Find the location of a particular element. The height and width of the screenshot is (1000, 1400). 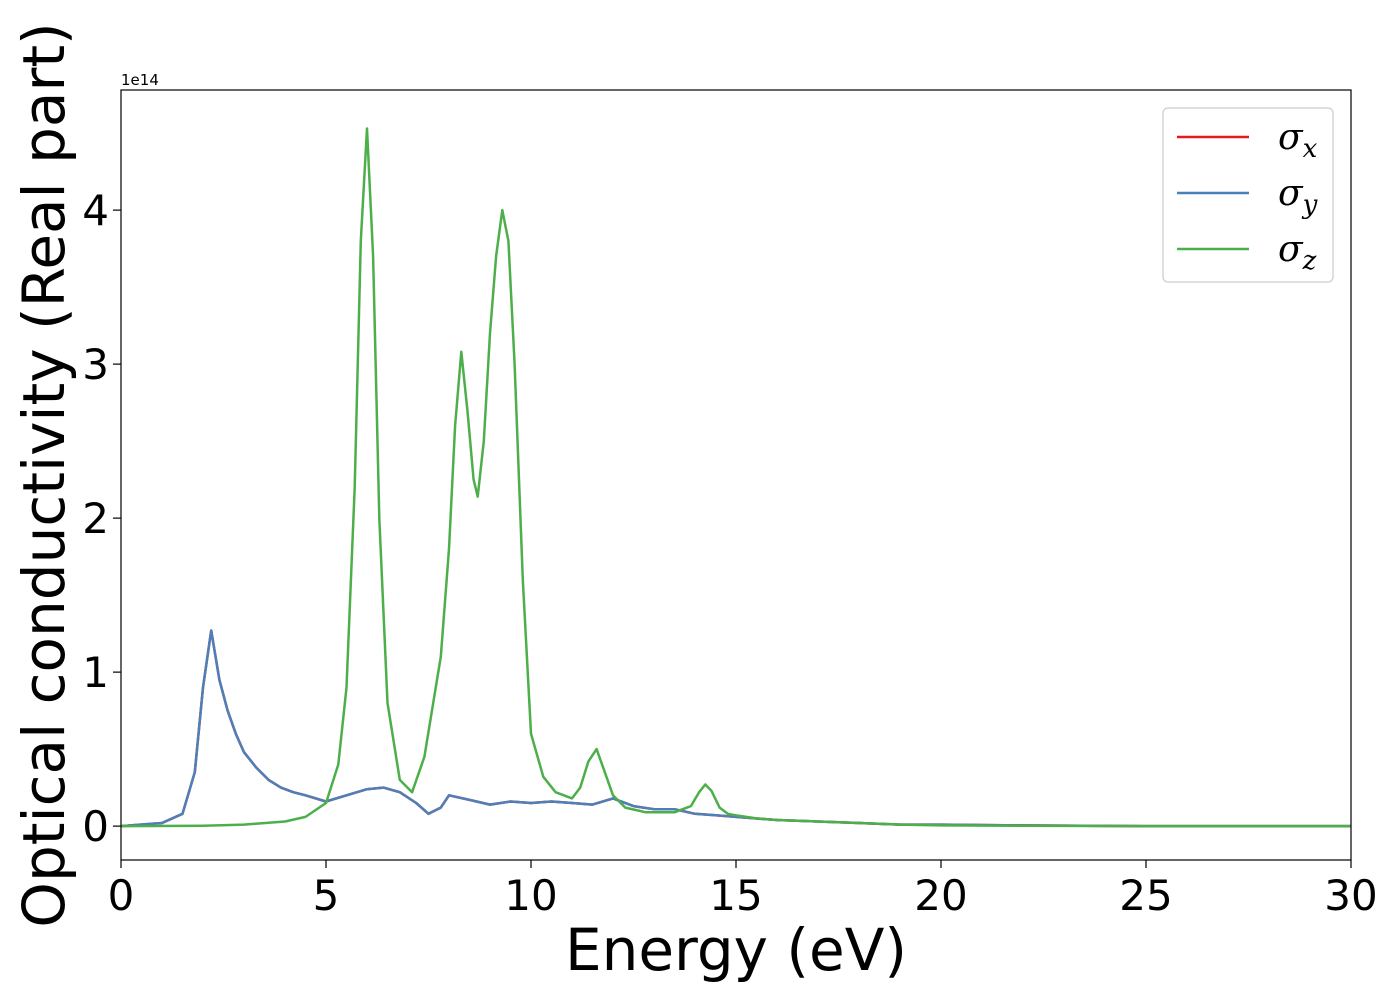

legend-box is located at coordinates (1248, 195).